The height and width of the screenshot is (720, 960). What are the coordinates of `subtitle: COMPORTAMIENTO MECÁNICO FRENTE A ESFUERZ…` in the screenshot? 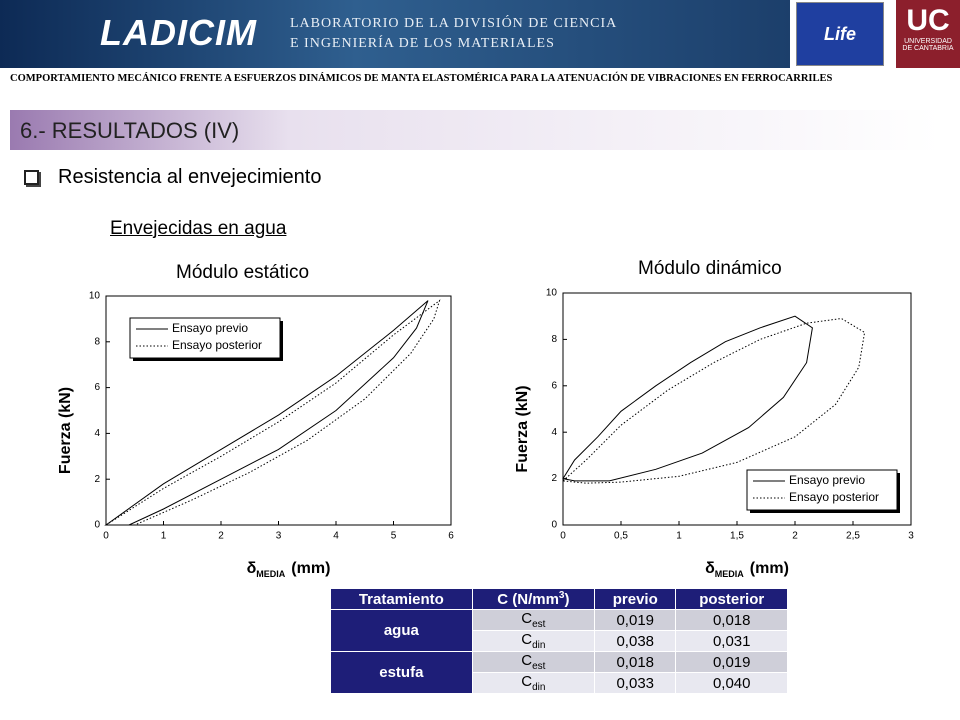 It's located at (421, 78).